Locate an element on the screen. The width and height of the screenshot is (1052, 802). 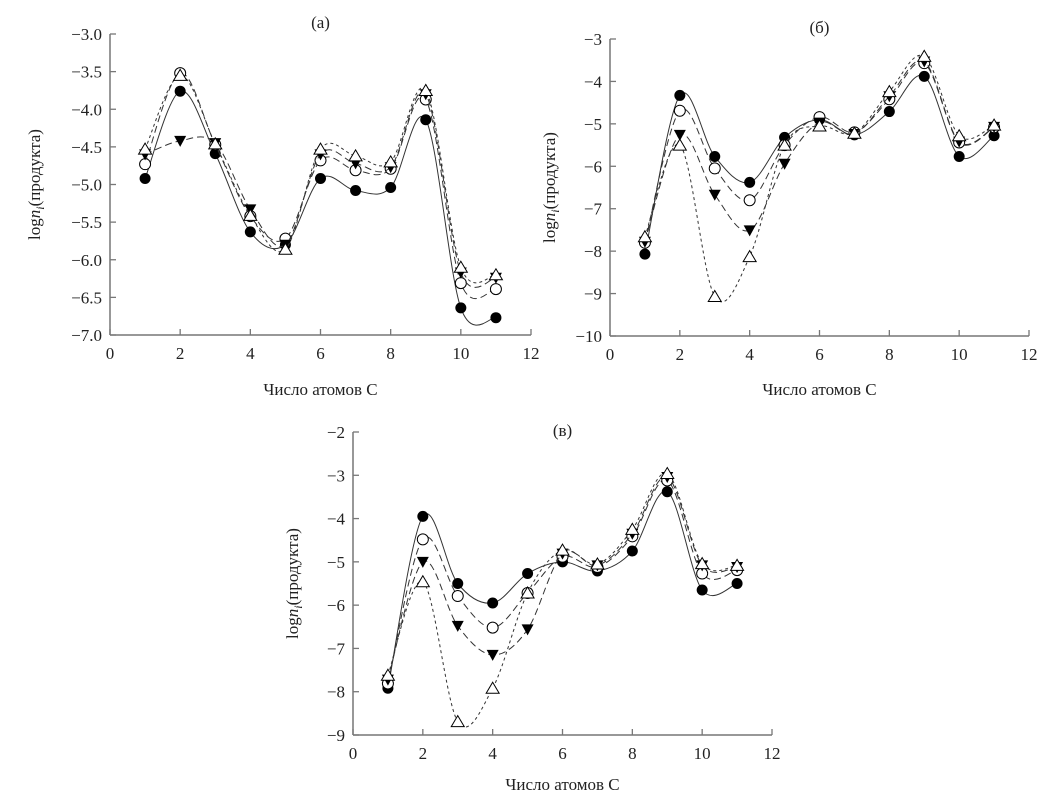
panel-title: (а) is located at coordinates (320, 22).